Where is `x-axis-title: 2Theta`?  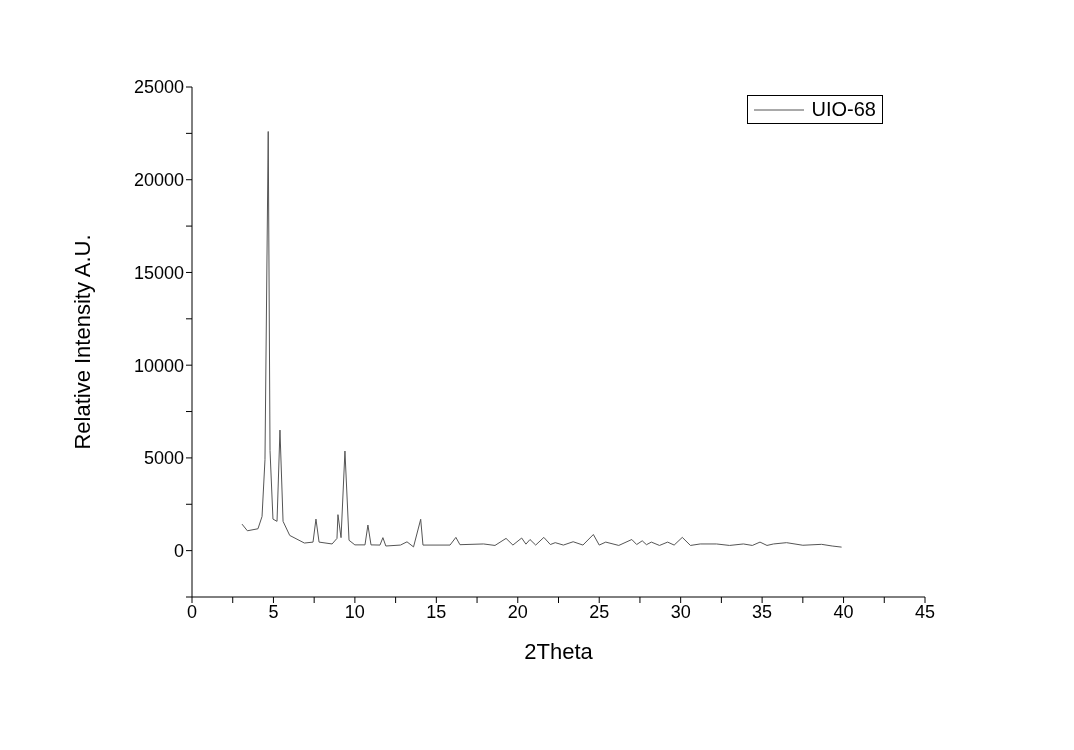
x-axis-title: 2Theta is located at coordinates (559, 651).